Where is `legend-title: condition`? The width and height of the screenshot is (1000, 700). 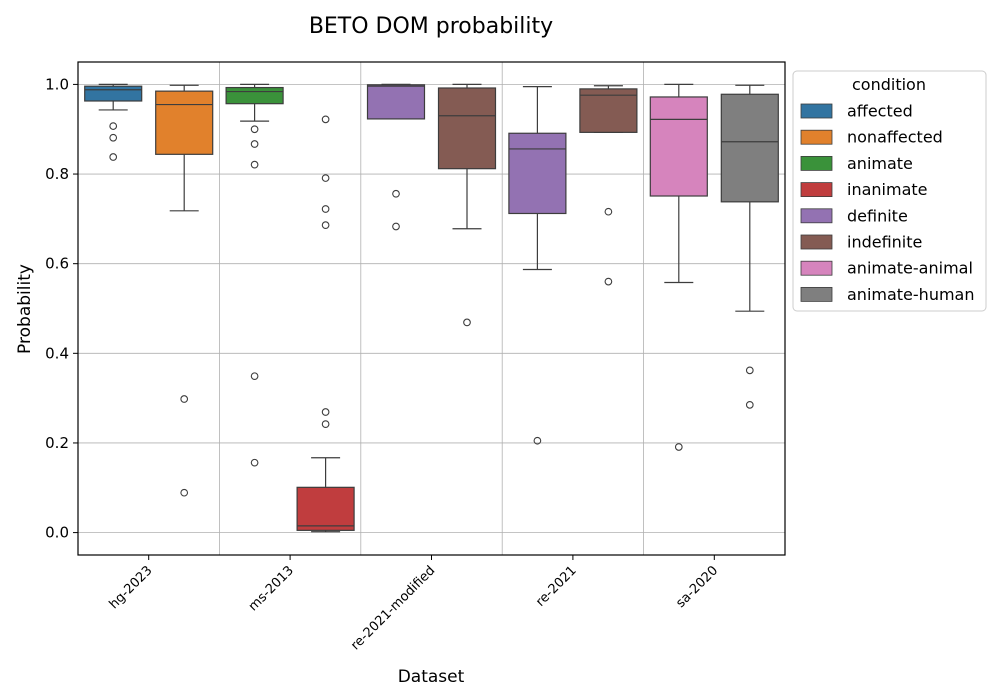 legend-title: condition is located at coordinates (889, 84).